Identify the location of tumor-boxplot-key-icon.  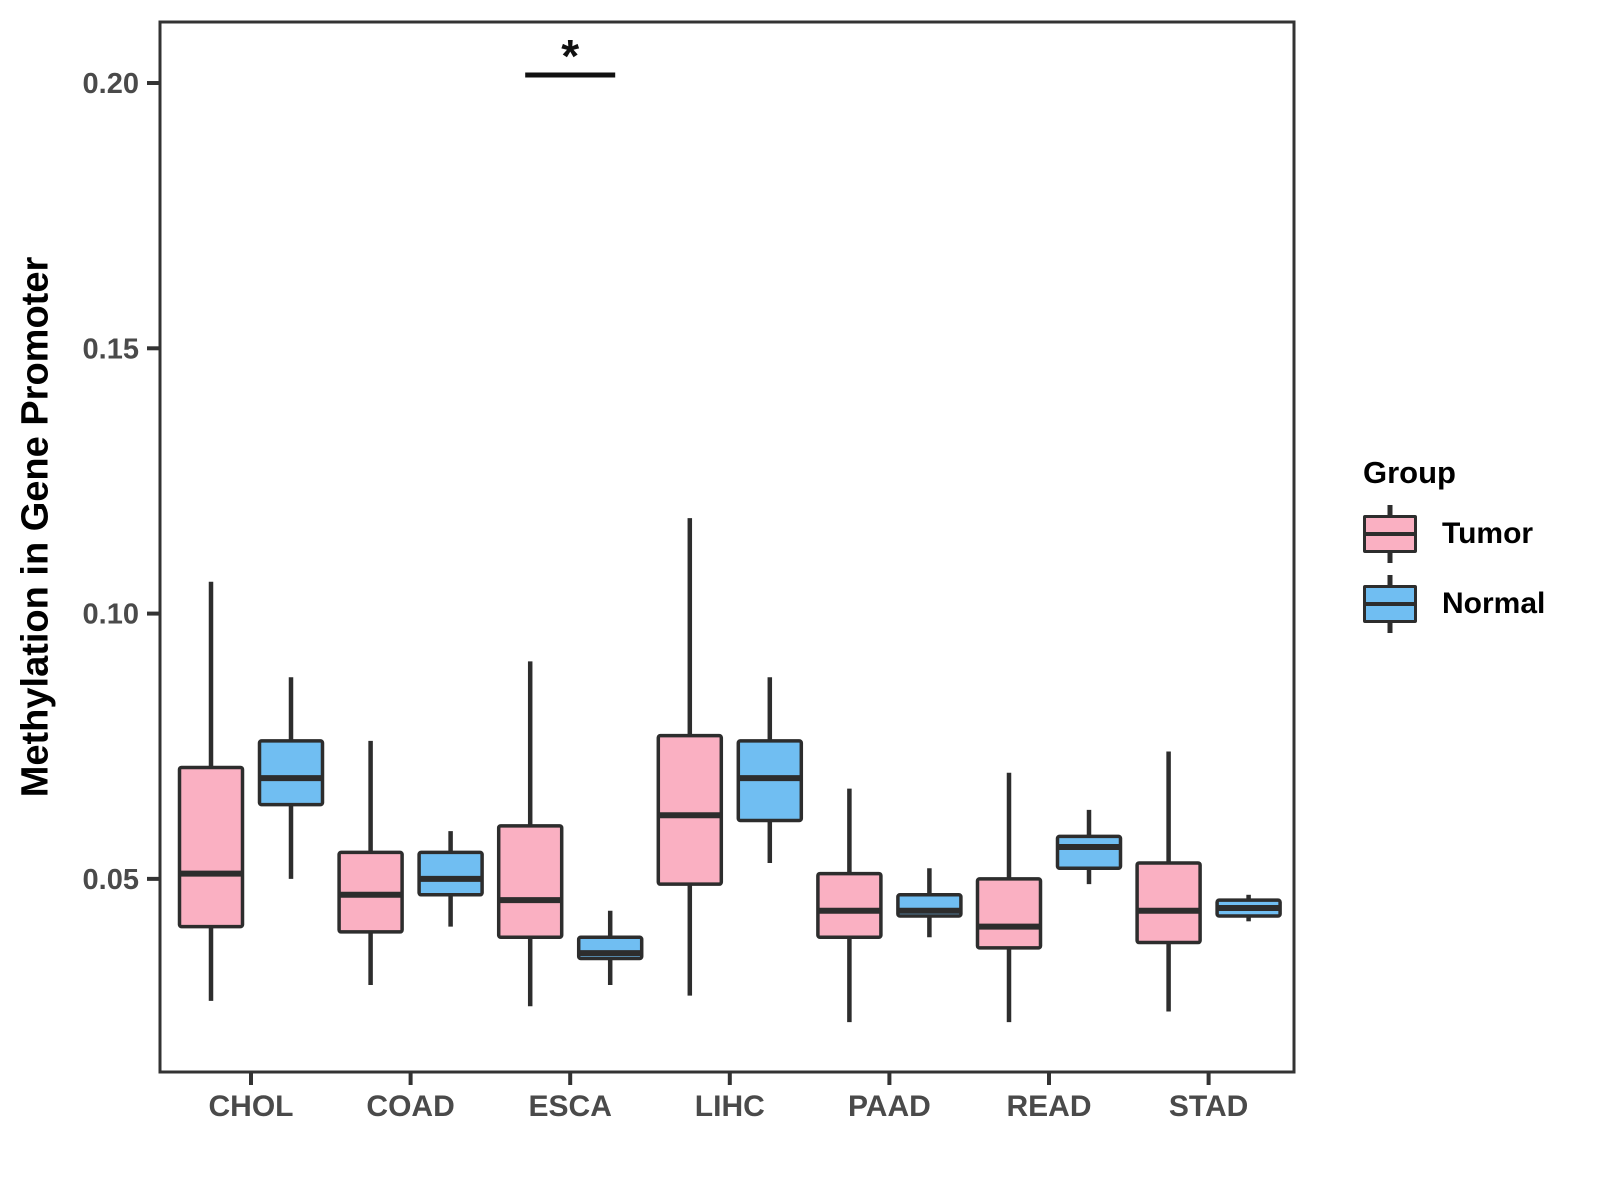
(1390, 534).